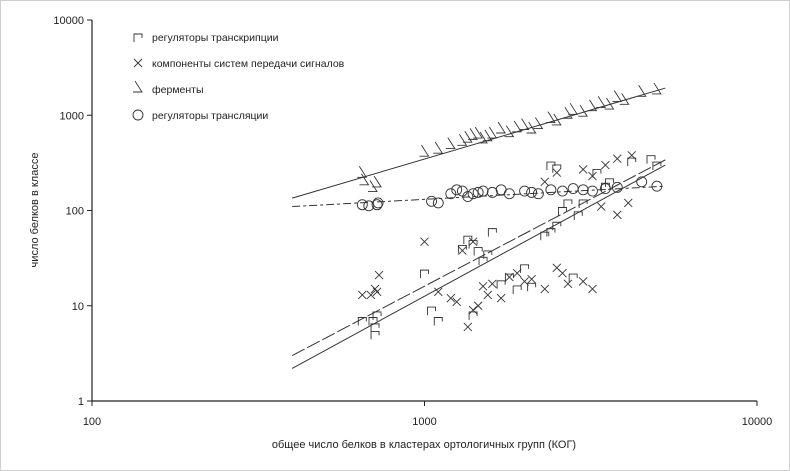 Image resolution: width=790 pixels, height=471 pixels. I want to click on y-tick-label: 1, so click(81, 402).